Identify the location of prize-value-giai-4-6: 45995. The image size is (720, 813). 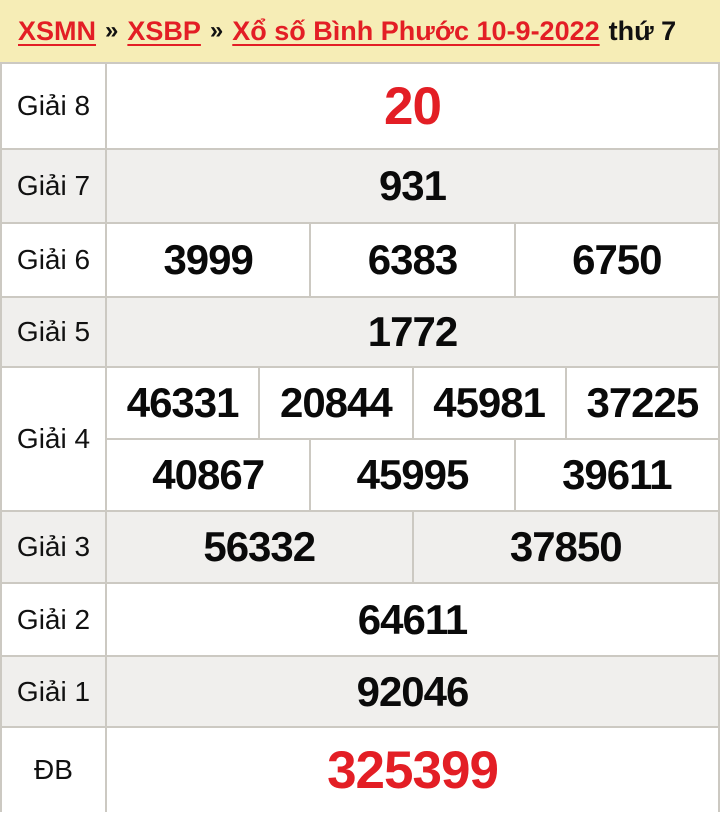
(411, 475).